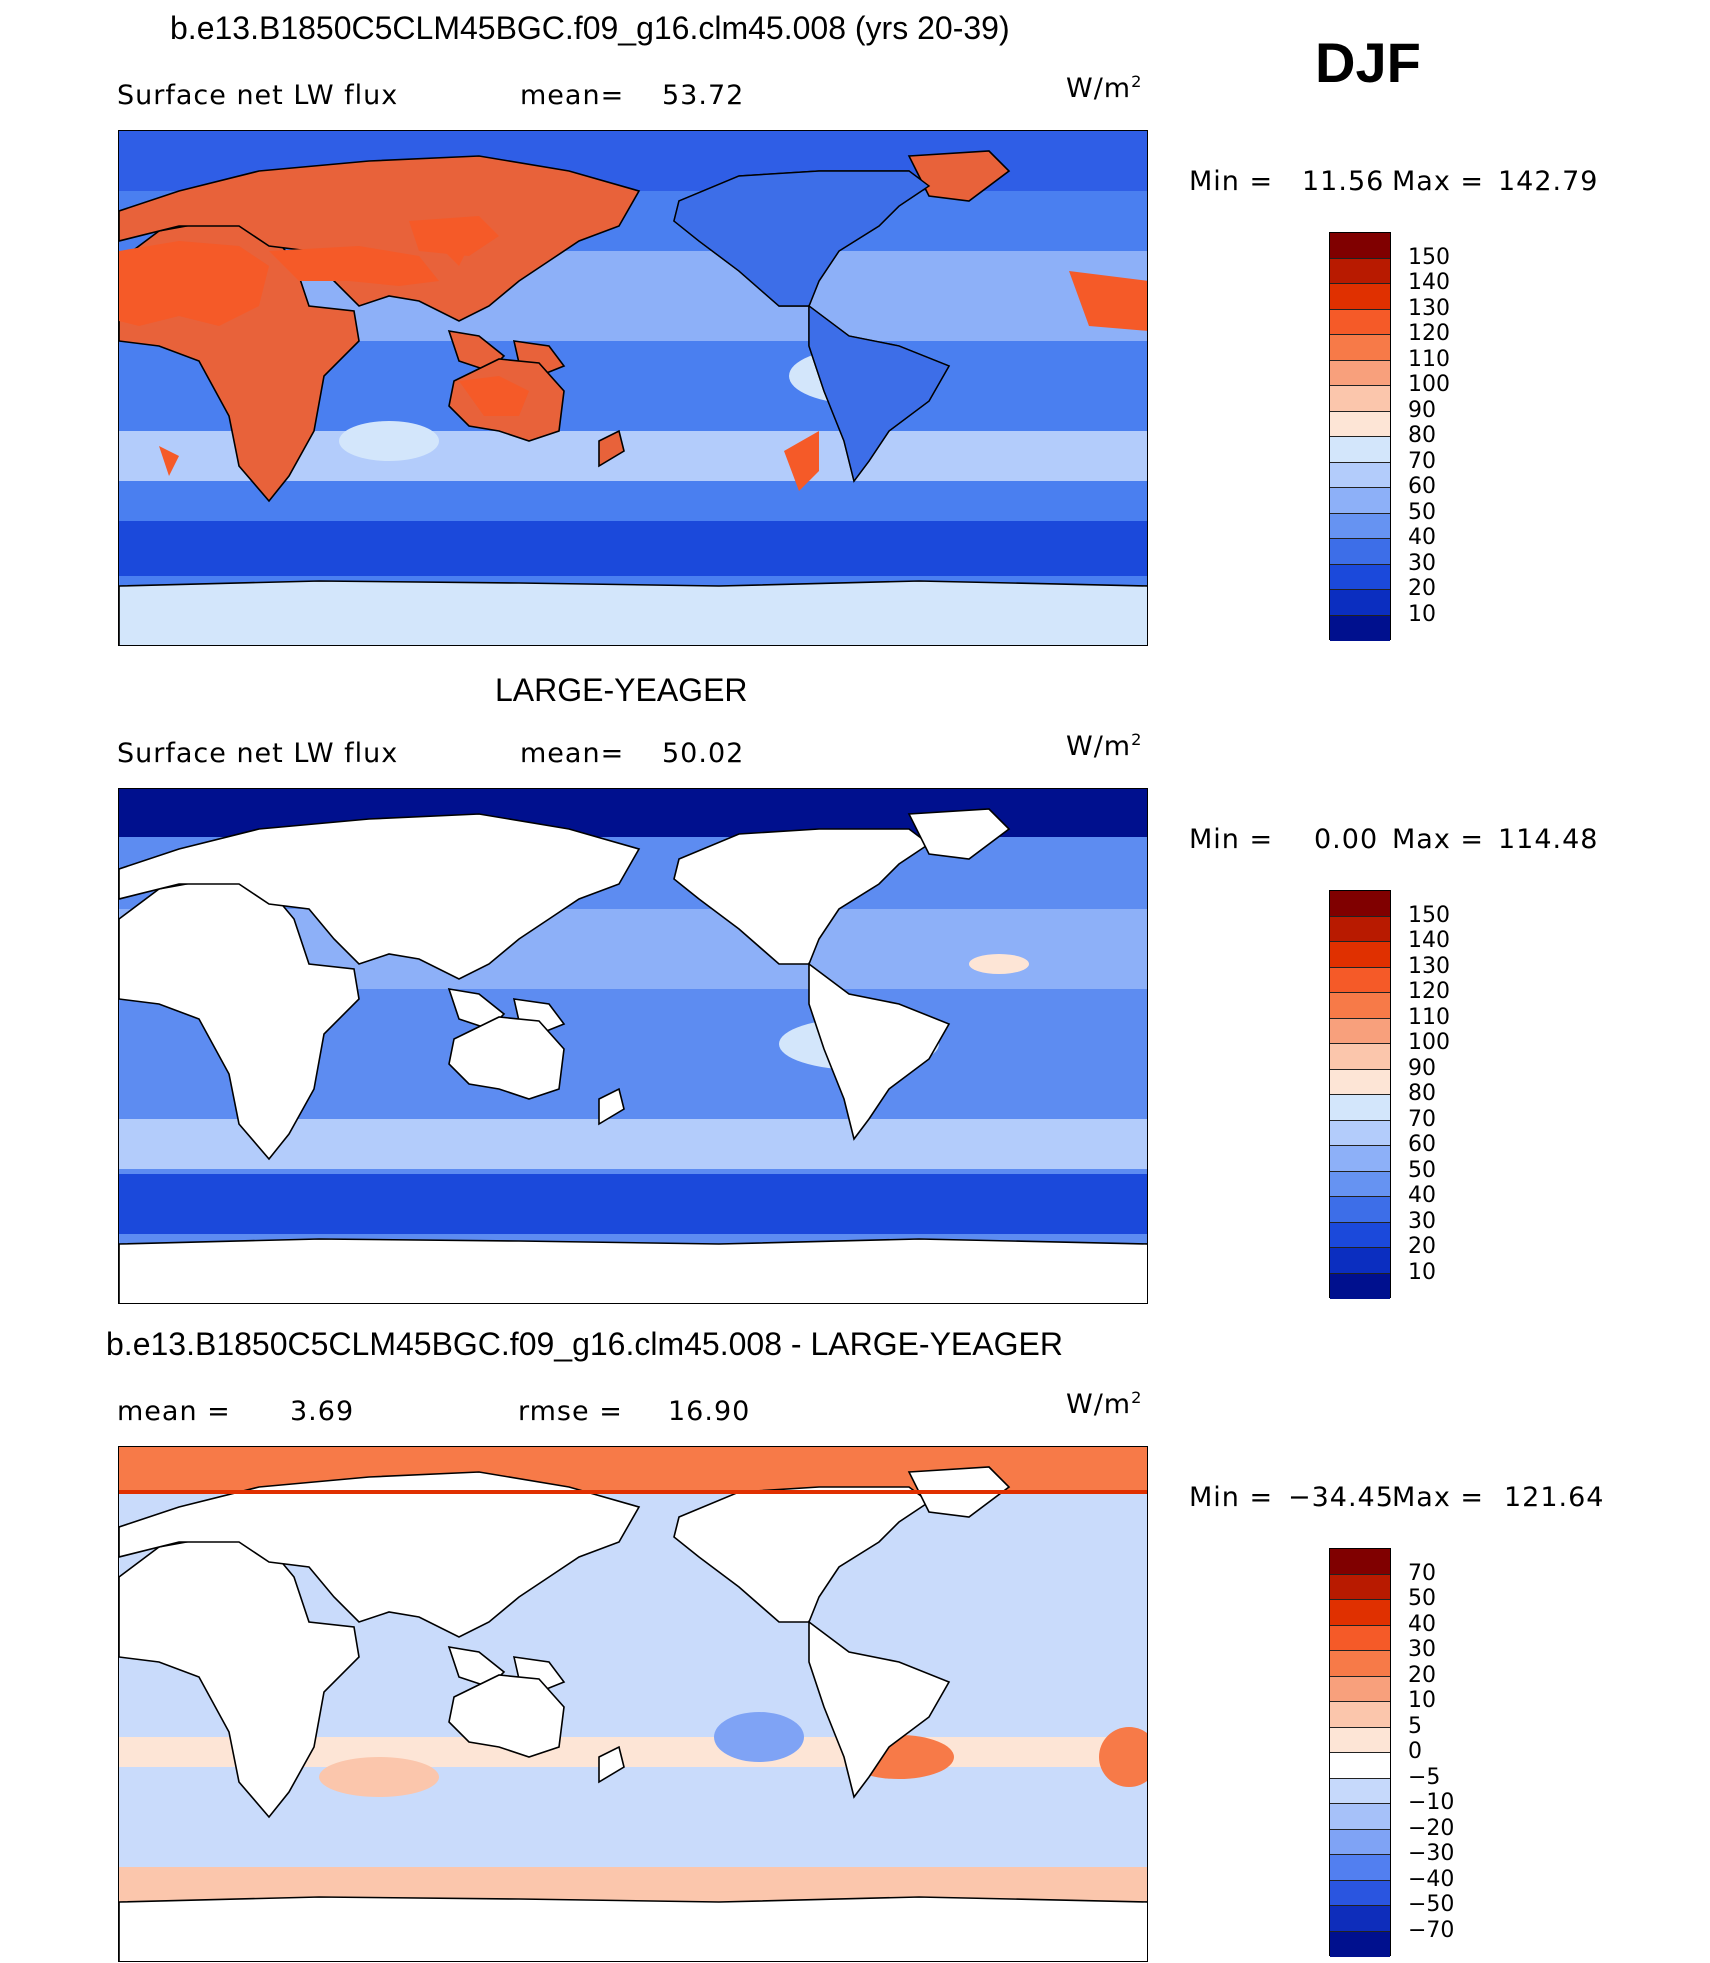 Image resolution: width=1710 pixels, height=1963 pixels. I want to click on panel2-max-value: 114.48, so click(1548, 839).